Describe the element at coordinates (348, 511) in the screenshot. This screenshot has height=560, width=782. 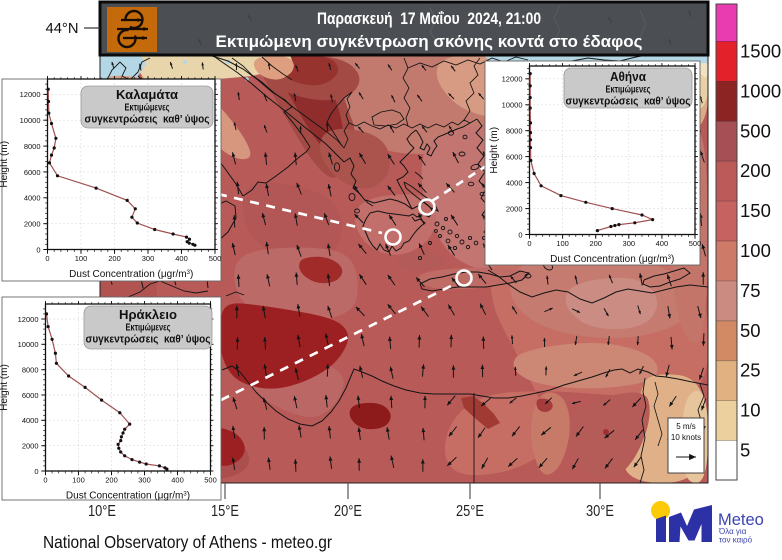
I see `svg-text: 20°E` at that location.